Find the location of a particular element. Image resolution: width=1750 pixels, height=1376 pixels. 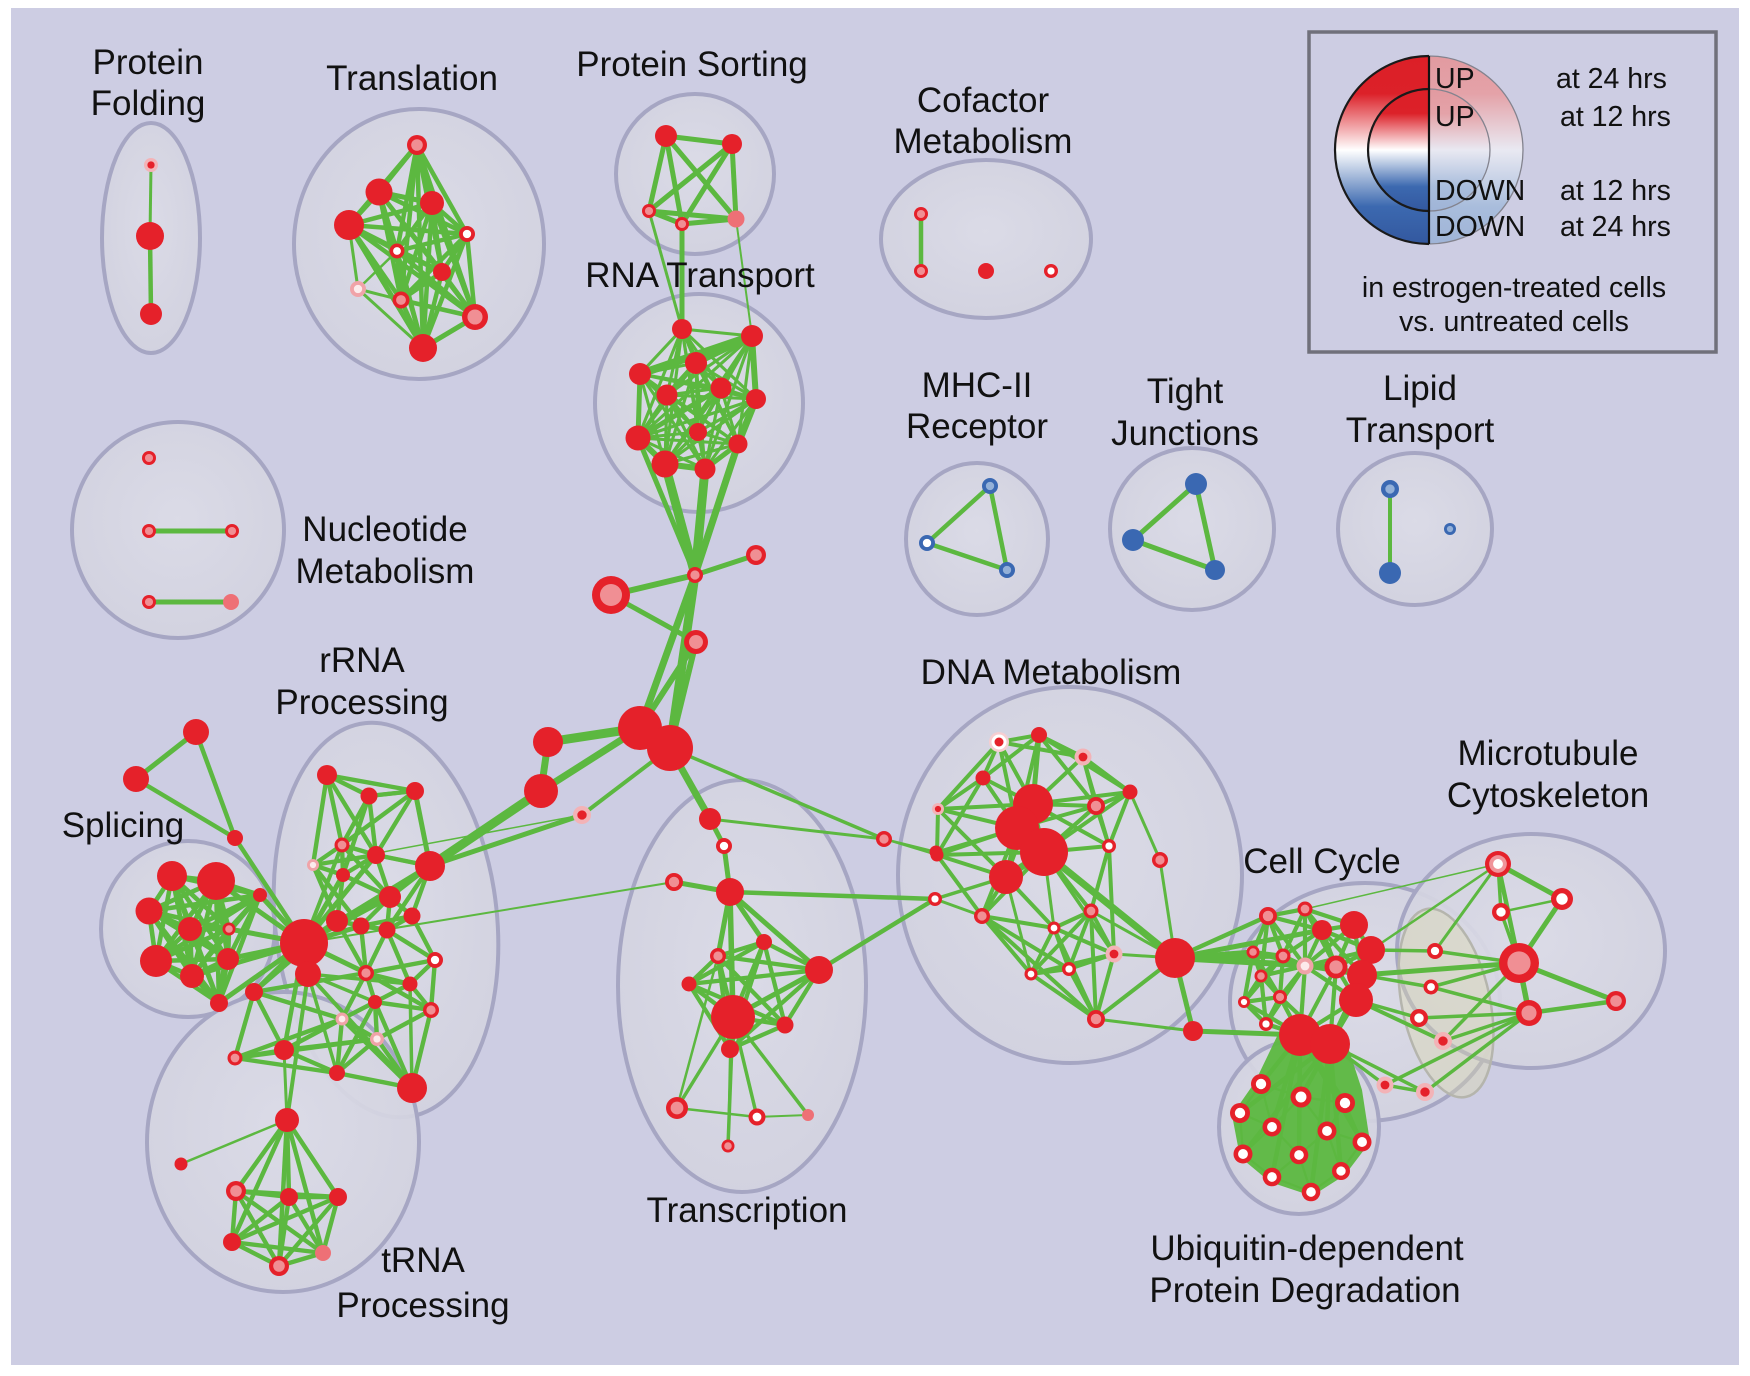

svg-text: Protein is located at coordinates (148, 62).